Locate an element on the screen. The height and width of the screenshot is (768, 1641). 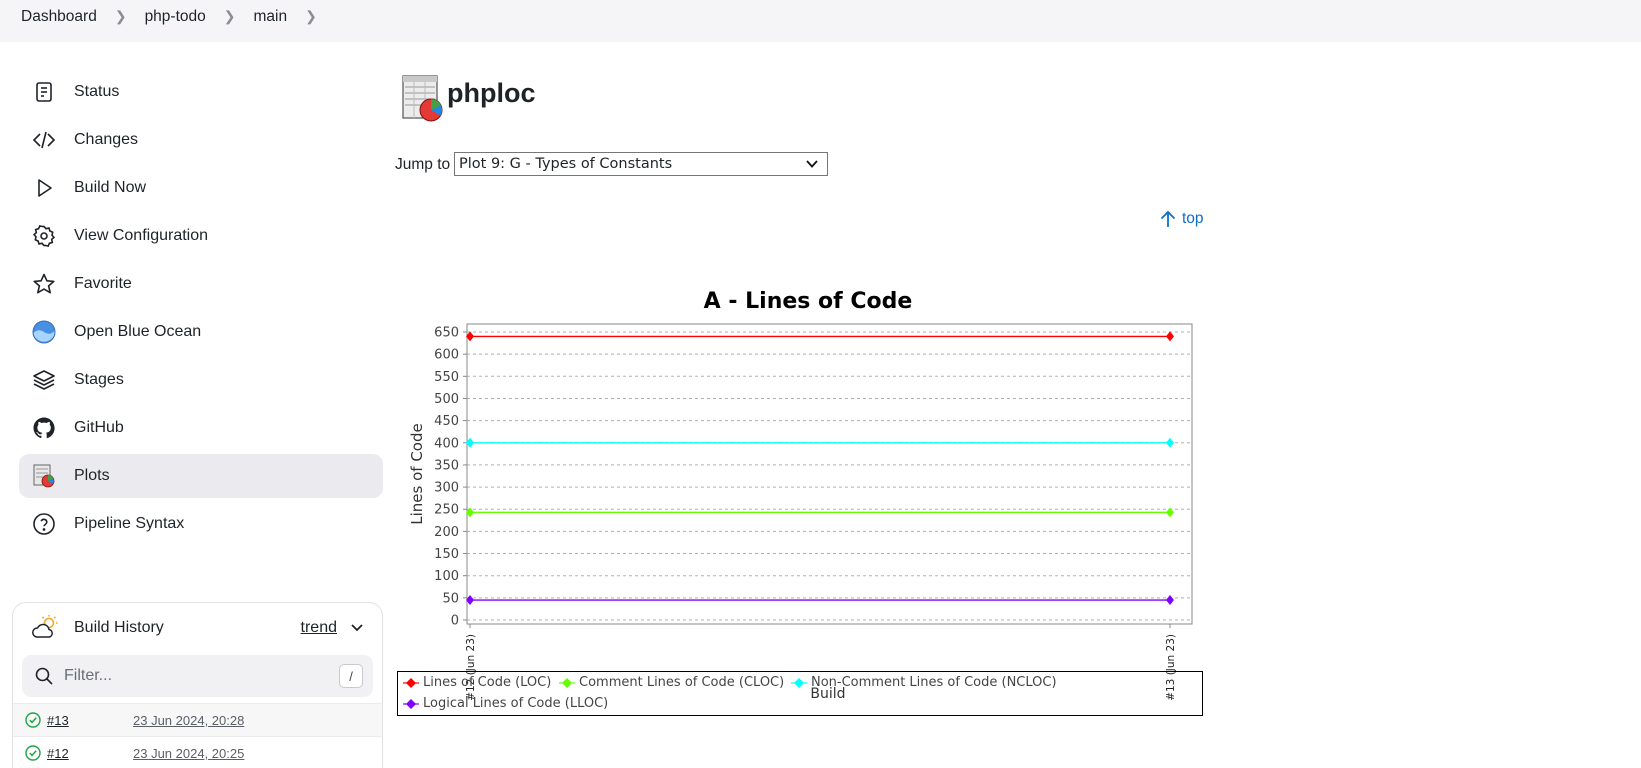
legend-item-loc: Lines of Code (LOC) is located at coordinates (477, 682).